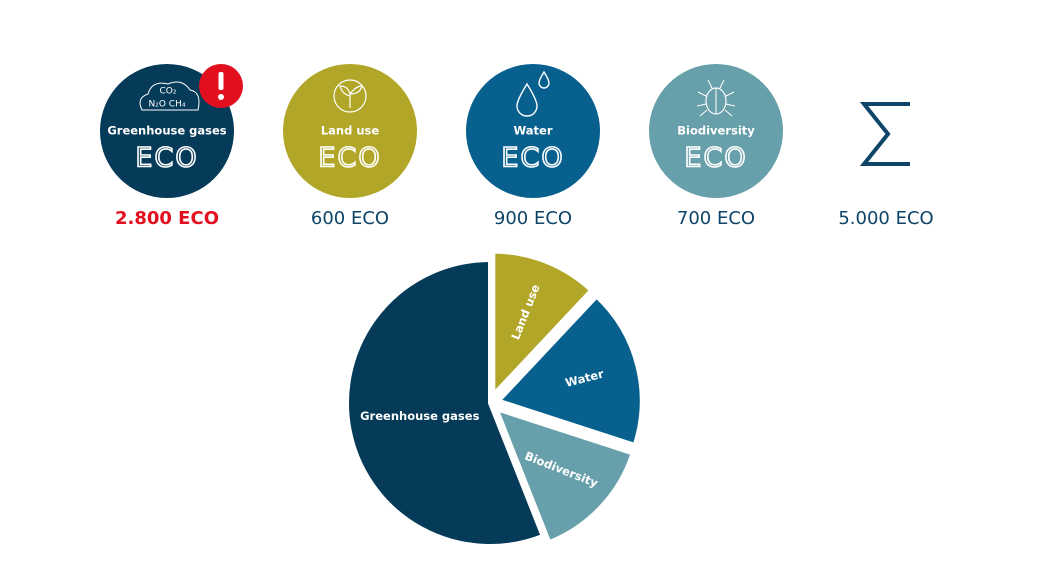 This screenshot has height=585, width=1040. What do you see at coordinates (221, 97) in the screenshot?
I see `alert-dot` at bounding box center [221, 97].